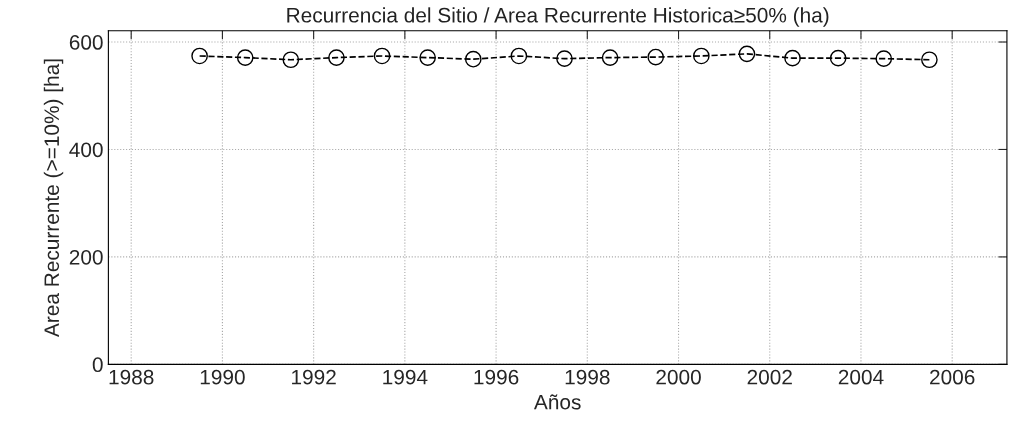 The image size is (1013, 439). I want to click on y-tick-label: 600, so click(86, 42).